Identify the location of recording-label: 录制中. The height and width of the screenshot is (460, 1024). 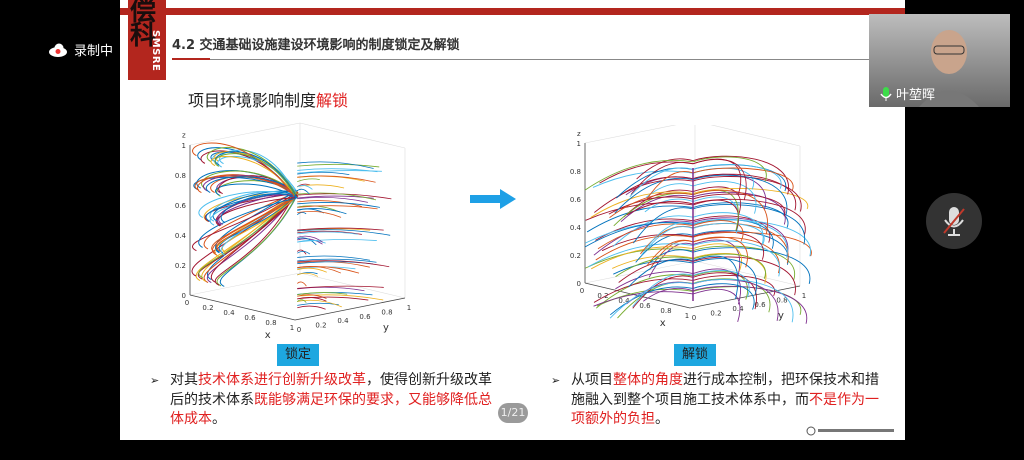
(94, 51).